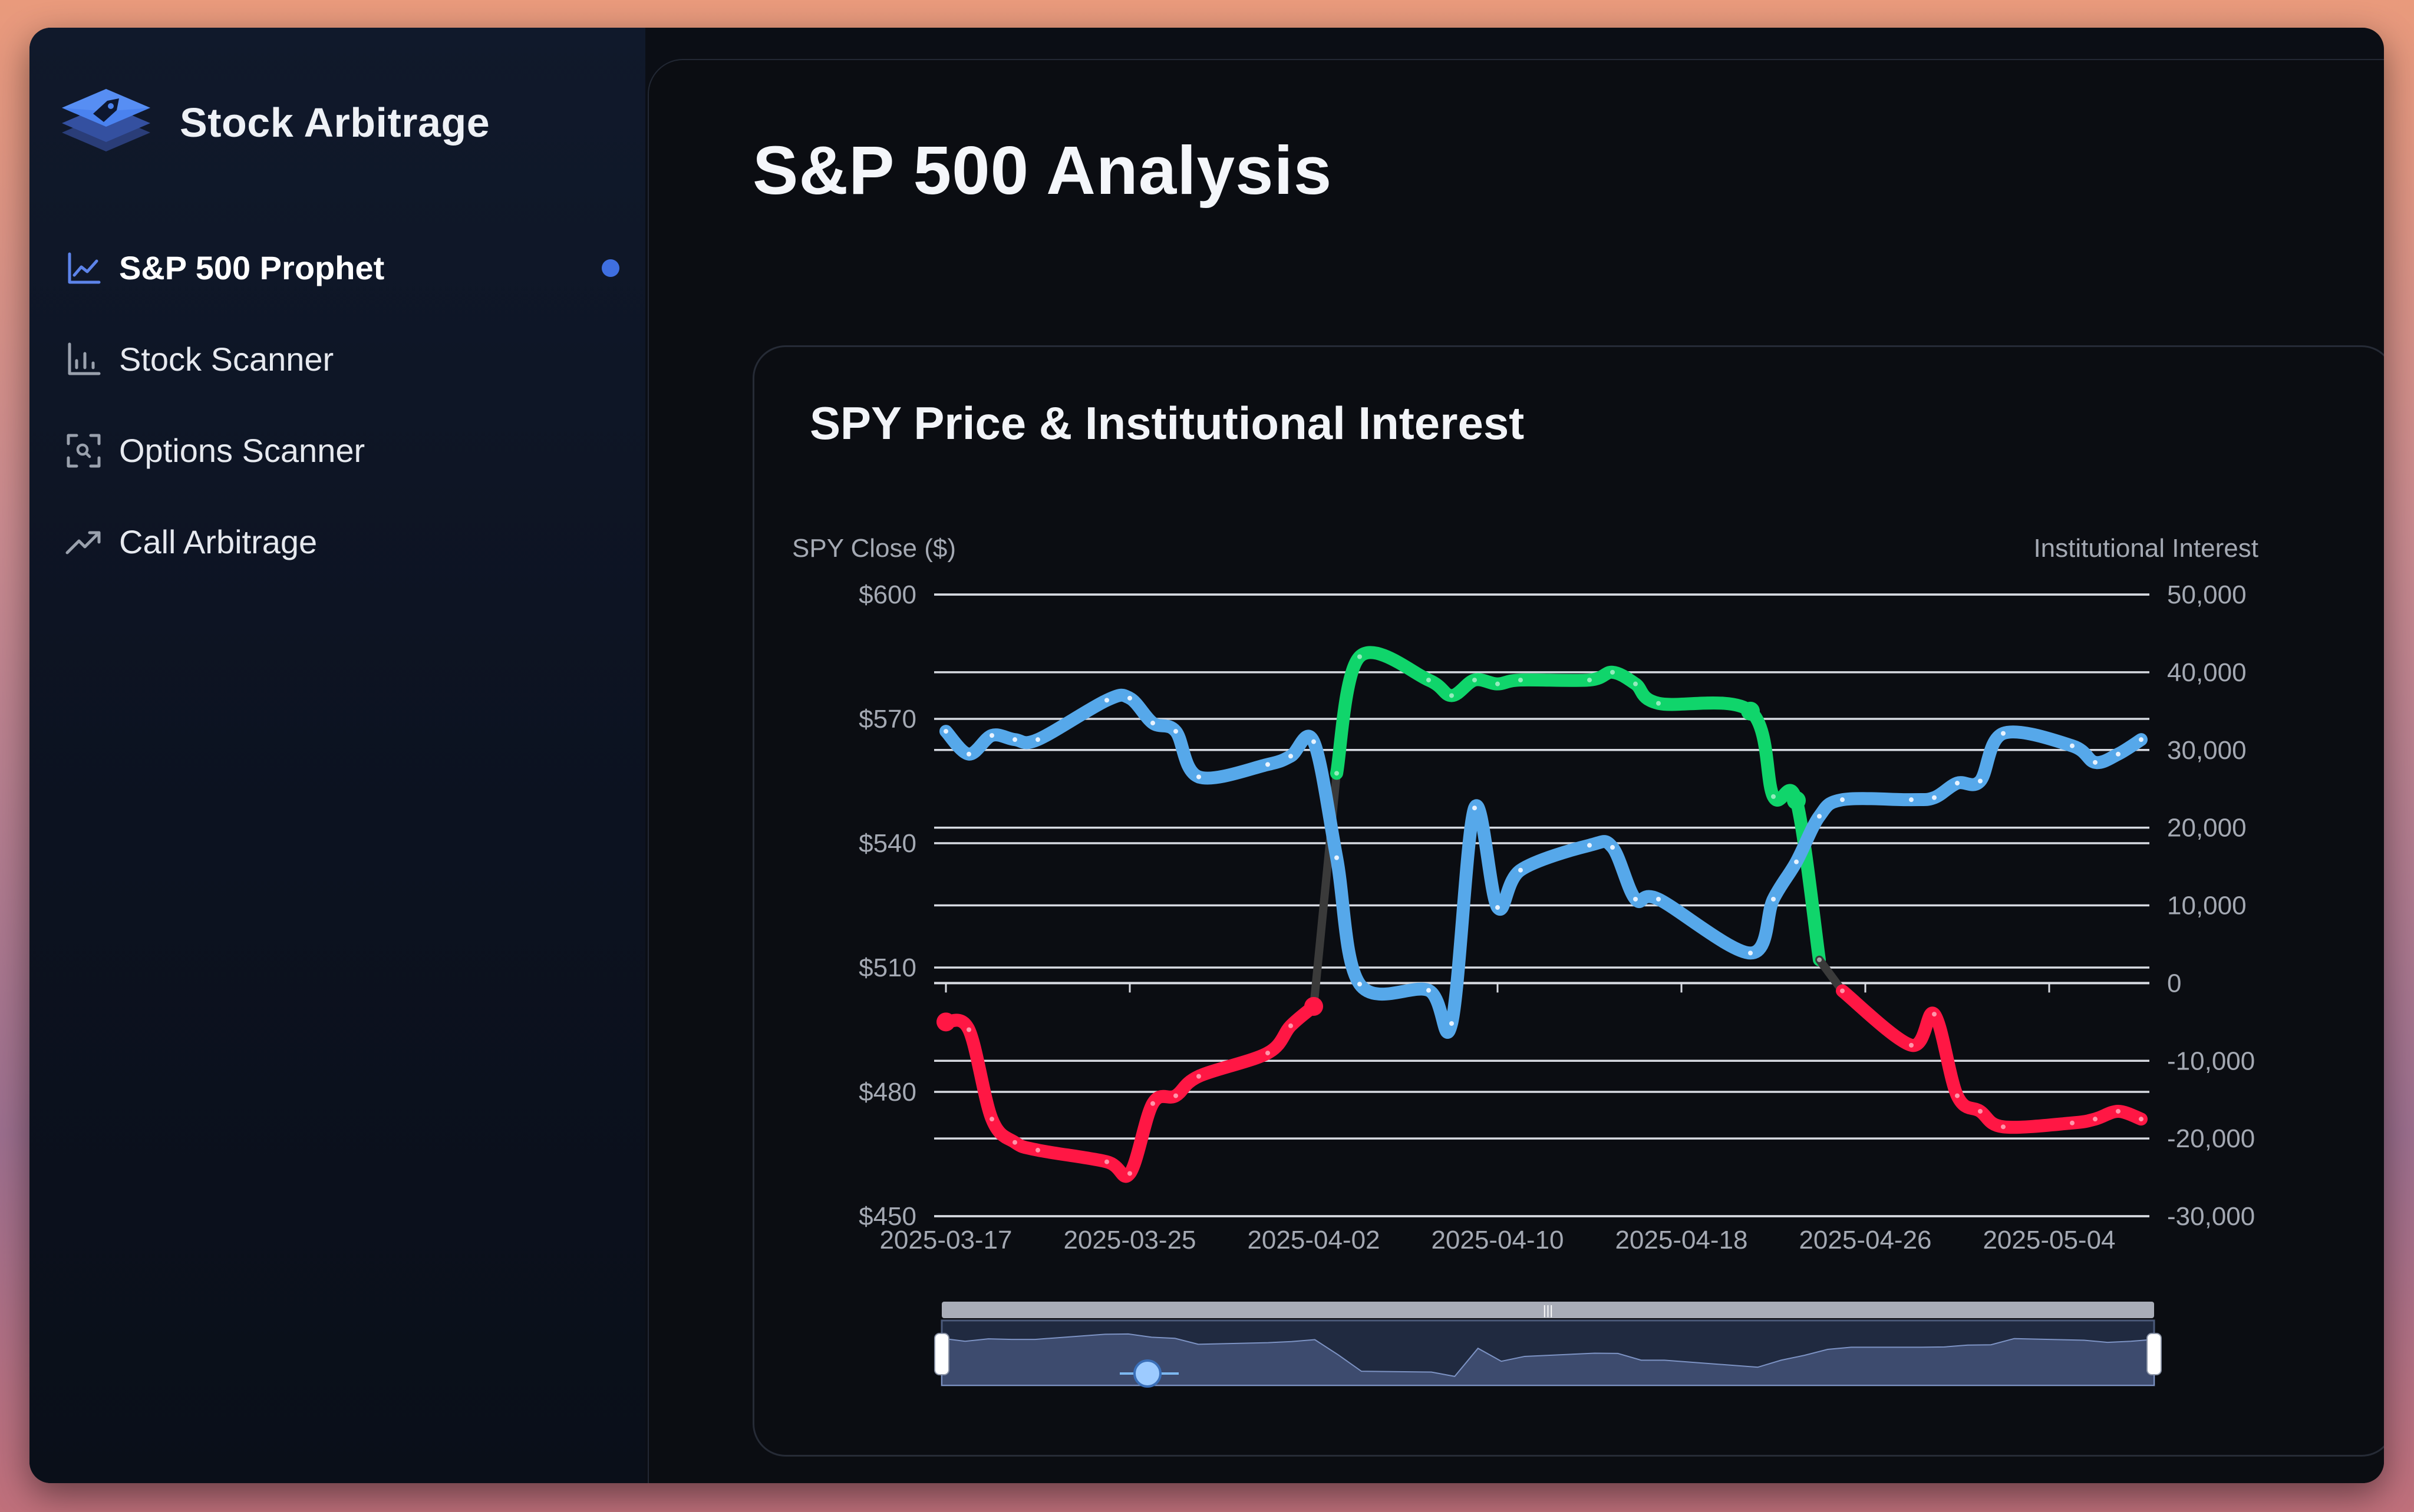  What do you see at coordinates (1167, 423) in the screenshot?
I see `chart-title: SPY Price & Institutional Interest` at bounding box center [1167, 423].